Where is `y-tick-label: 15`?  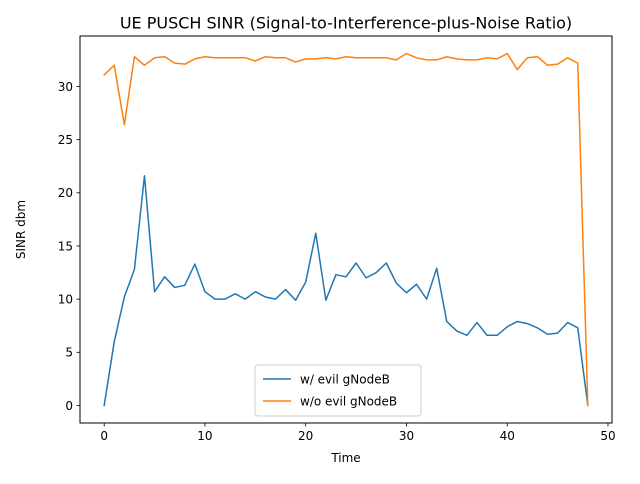 y-tick-label: 15 is located at coordinates (65, 246).